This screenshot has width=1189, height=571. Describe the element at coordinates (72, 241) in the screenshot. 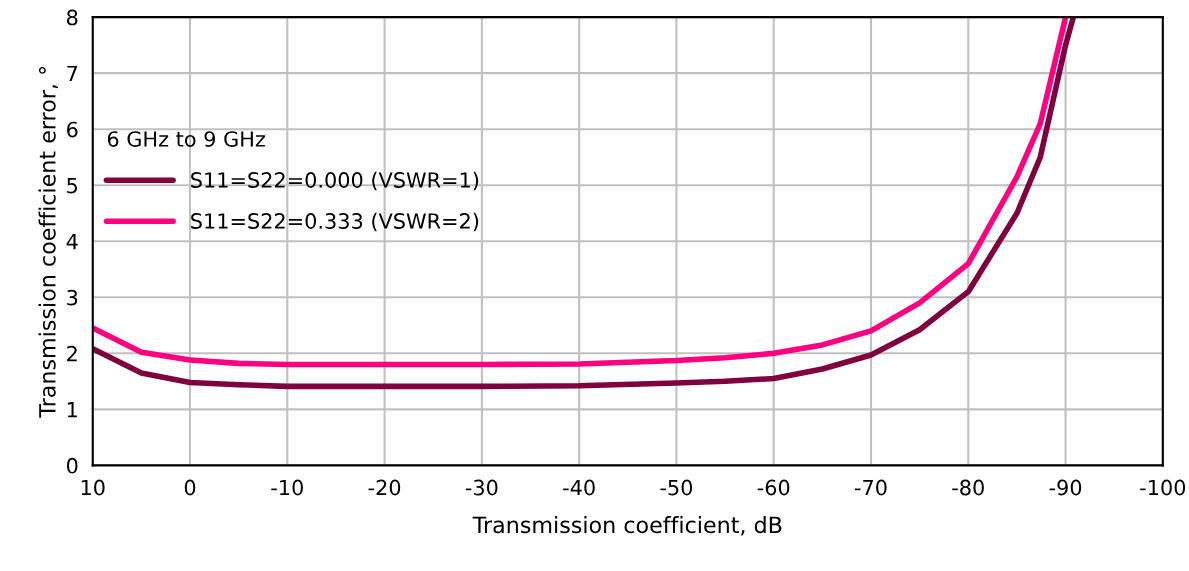

I see `y-tick-label: 4` at that location.